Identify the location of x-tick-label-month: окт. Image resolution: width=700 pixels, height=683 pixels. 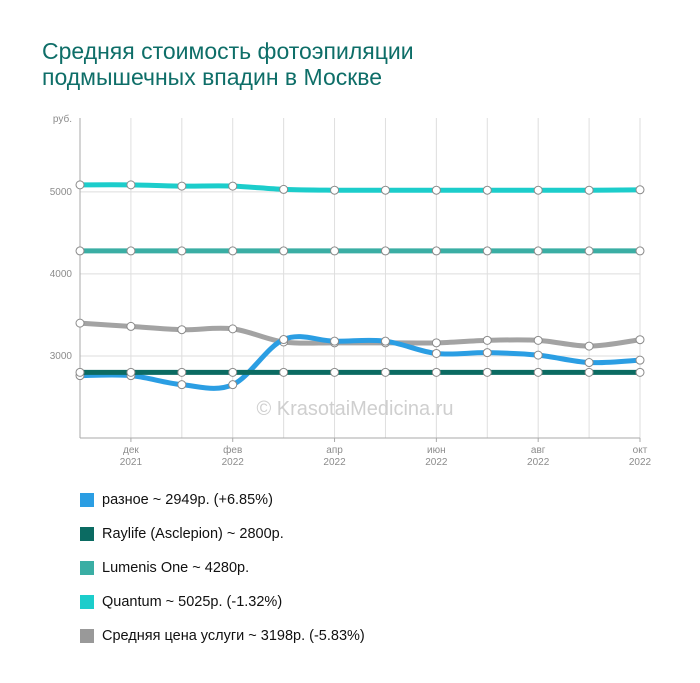
(640, 450).